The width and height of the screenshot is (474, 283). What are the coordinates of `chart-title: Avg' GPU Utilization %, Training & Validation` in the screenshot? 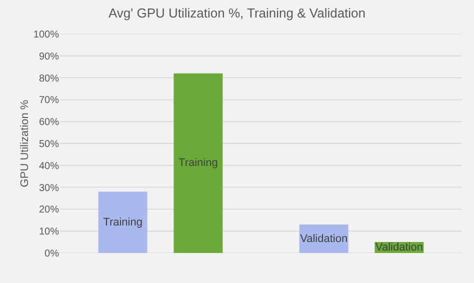 It's located at (237, 13).